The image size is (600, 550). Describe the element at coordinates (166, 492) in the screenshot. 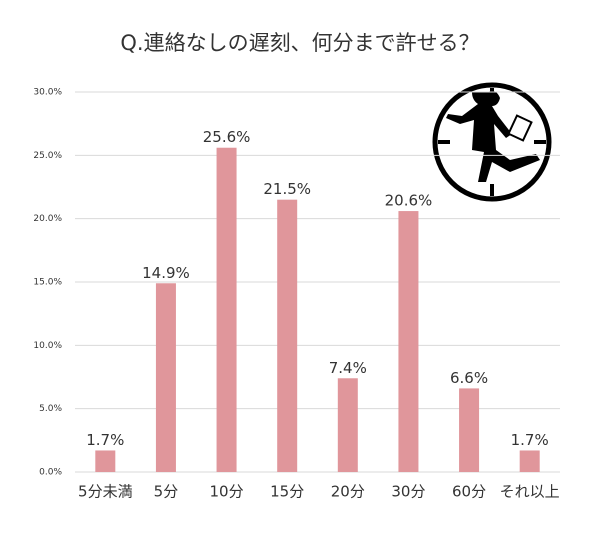

I see `x-tick-label: 5分` at that location.